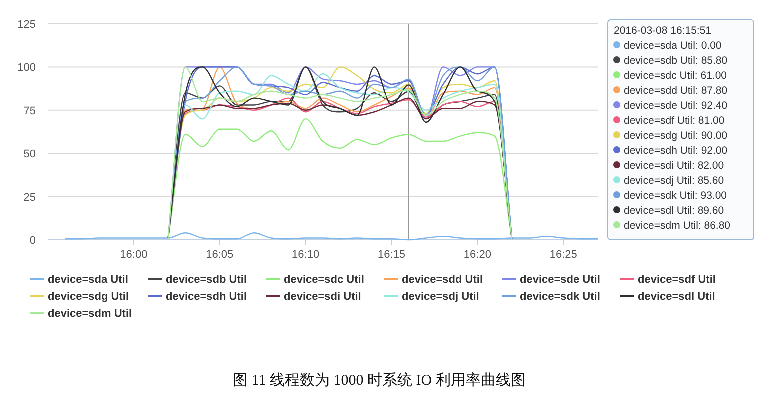 The image size is (759, 414). I want to click on text: device=sdk Util: 93.00, so click(676, 196).